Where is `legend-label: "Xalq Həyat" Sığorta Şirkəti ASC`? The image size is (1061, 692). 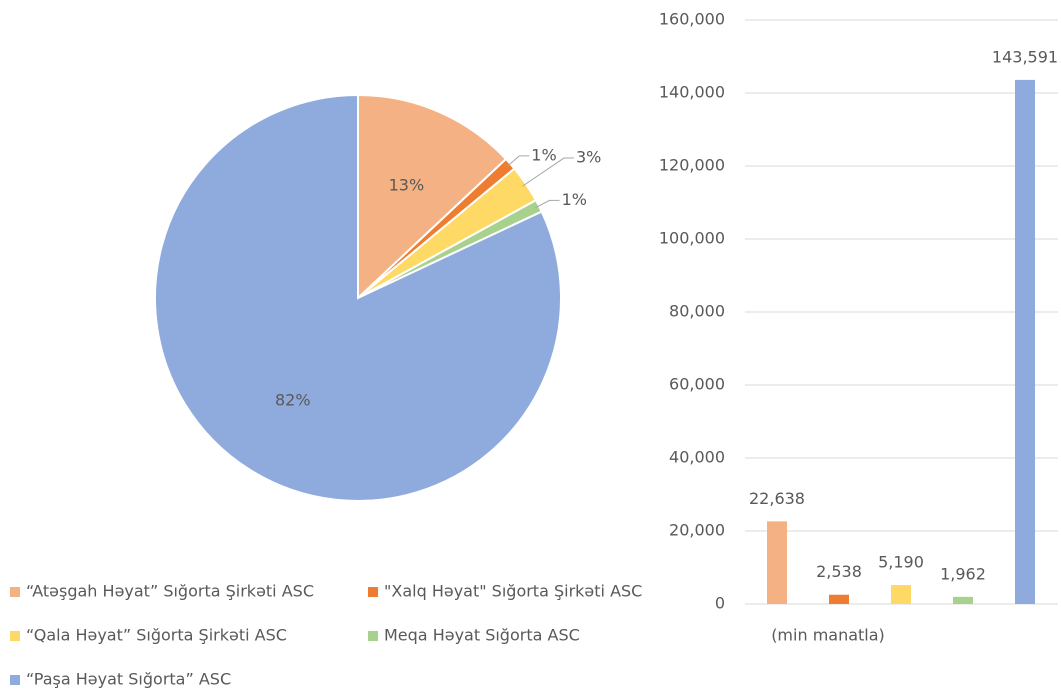
legend-label: "Xalq Həyat" Sığorta Şirkəti ASC is located at coordinates (513, 591).